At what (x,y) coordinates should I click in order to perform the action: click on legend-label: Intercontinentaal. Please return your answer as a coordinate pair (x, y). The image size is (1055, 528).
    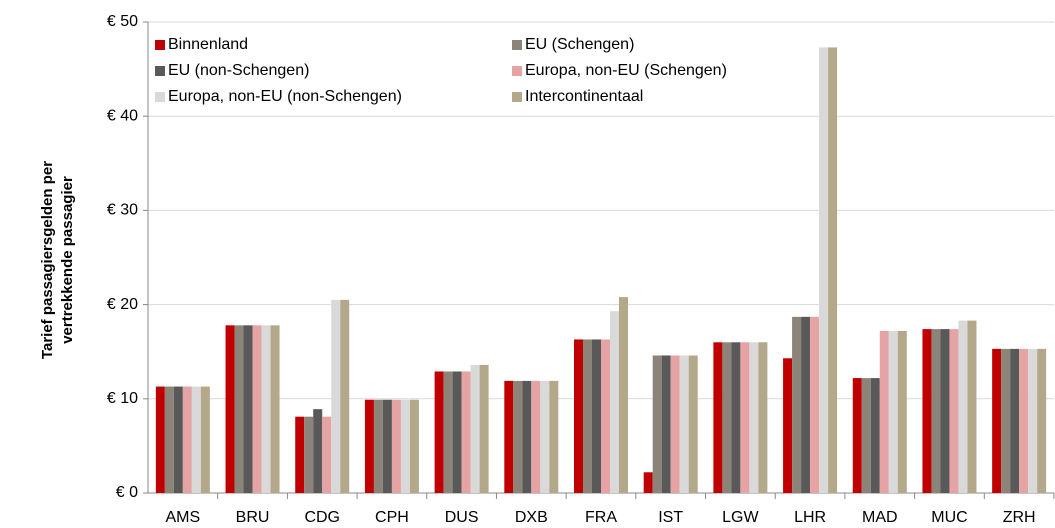
    Looking at the image, I should click on (584, 96).